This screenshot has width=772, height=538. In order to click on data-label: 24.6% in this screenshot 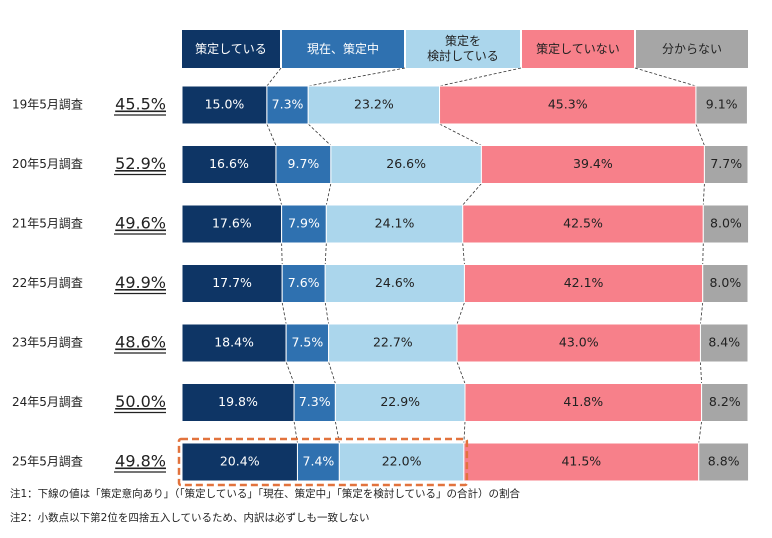, I will do `click(395, 282)`.